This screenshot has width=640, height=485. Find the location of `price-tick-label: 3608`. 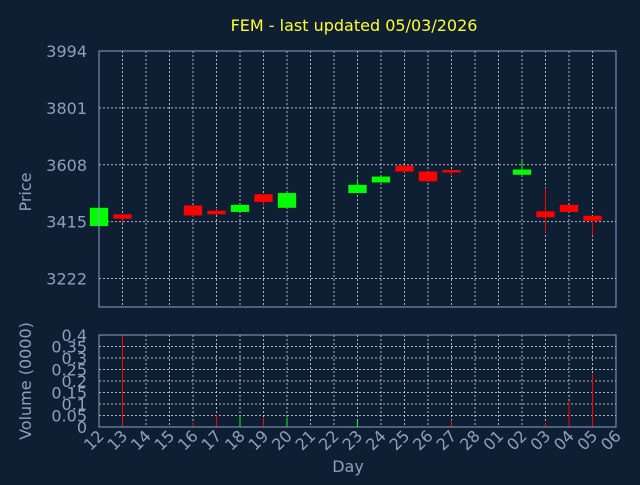

price-tick-label: 3608 is located at coordinates (66, 165).